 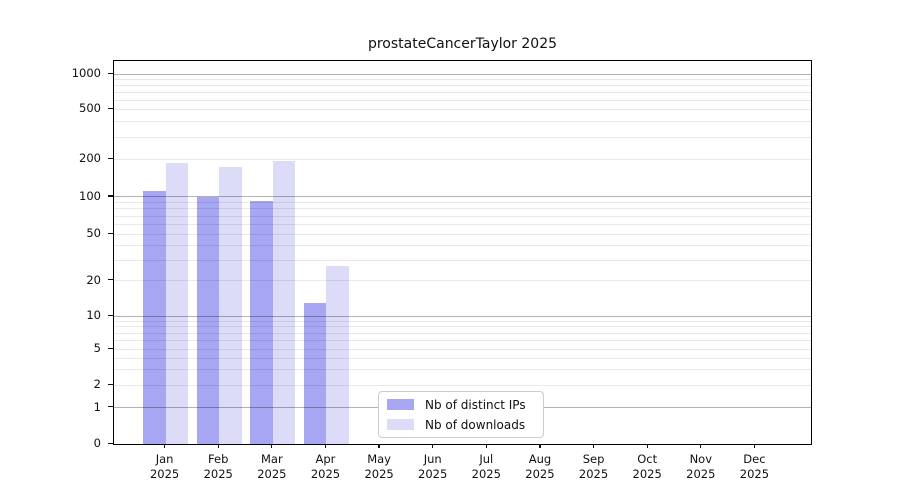 I want to click on bar-nb-of-downloads-mar, so click(x=284, y=302).